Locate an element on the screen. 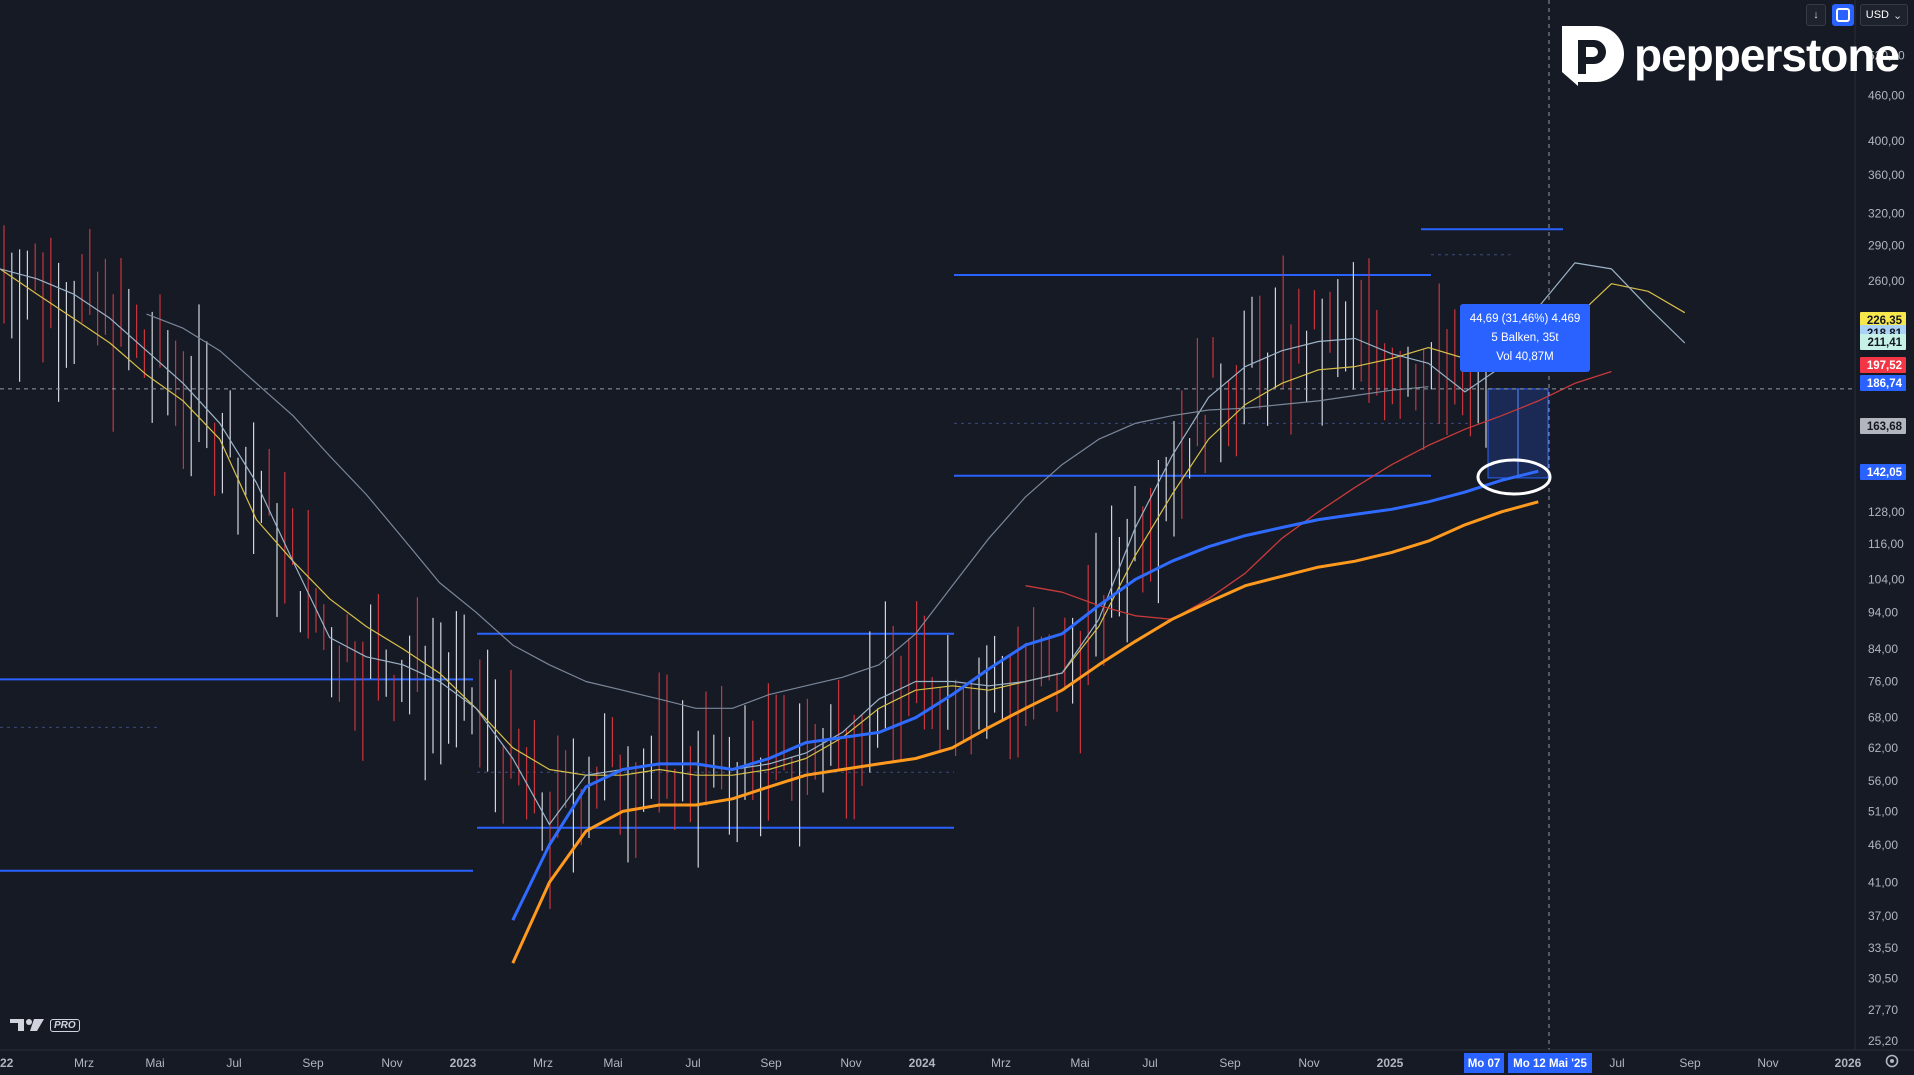 This screenshot has height=1075, width=1914. tradingview-icon is located at coordinates (27, 1025).